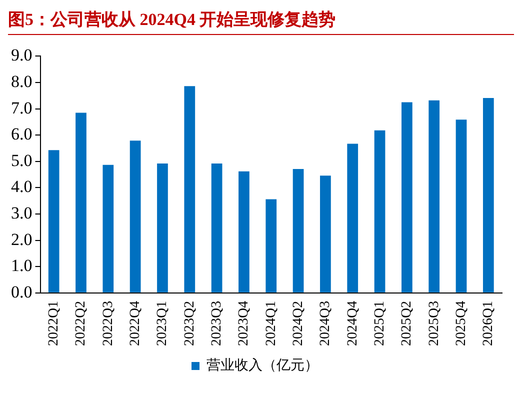 Image resolution: width=522 pixels, height=404 pixels. I want to click on x-tick-label: 2025Q3, so click(434, 323).